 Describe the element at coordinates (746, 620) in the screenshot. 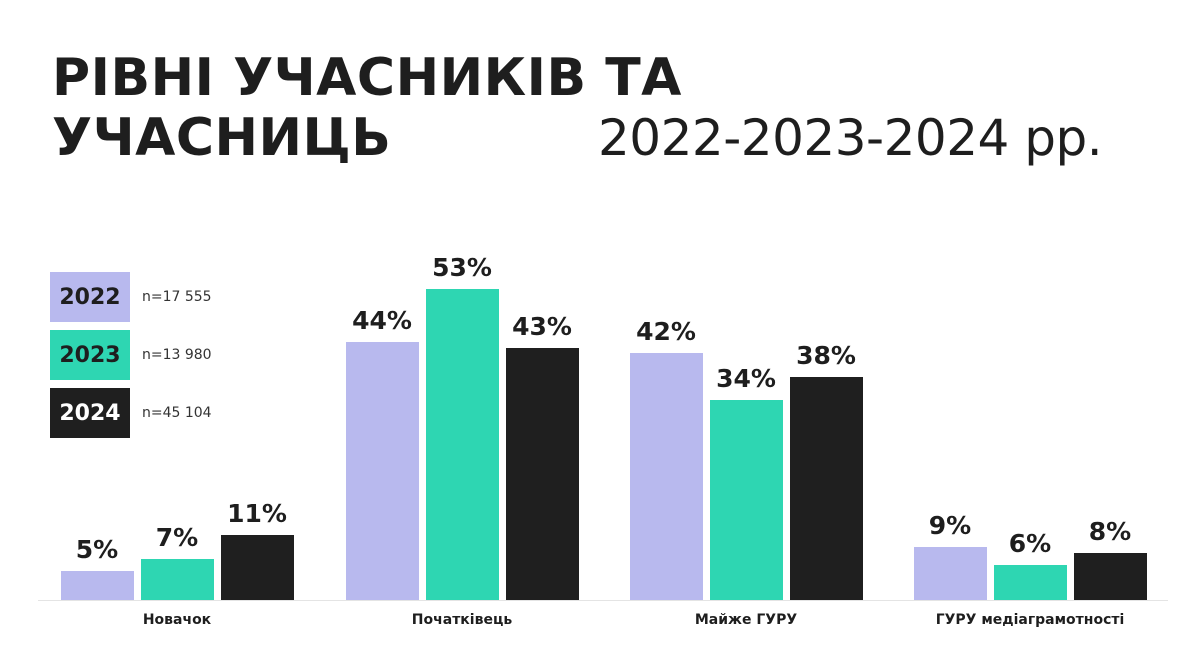

I see `category-label: Майже ГУРУ` at that location.